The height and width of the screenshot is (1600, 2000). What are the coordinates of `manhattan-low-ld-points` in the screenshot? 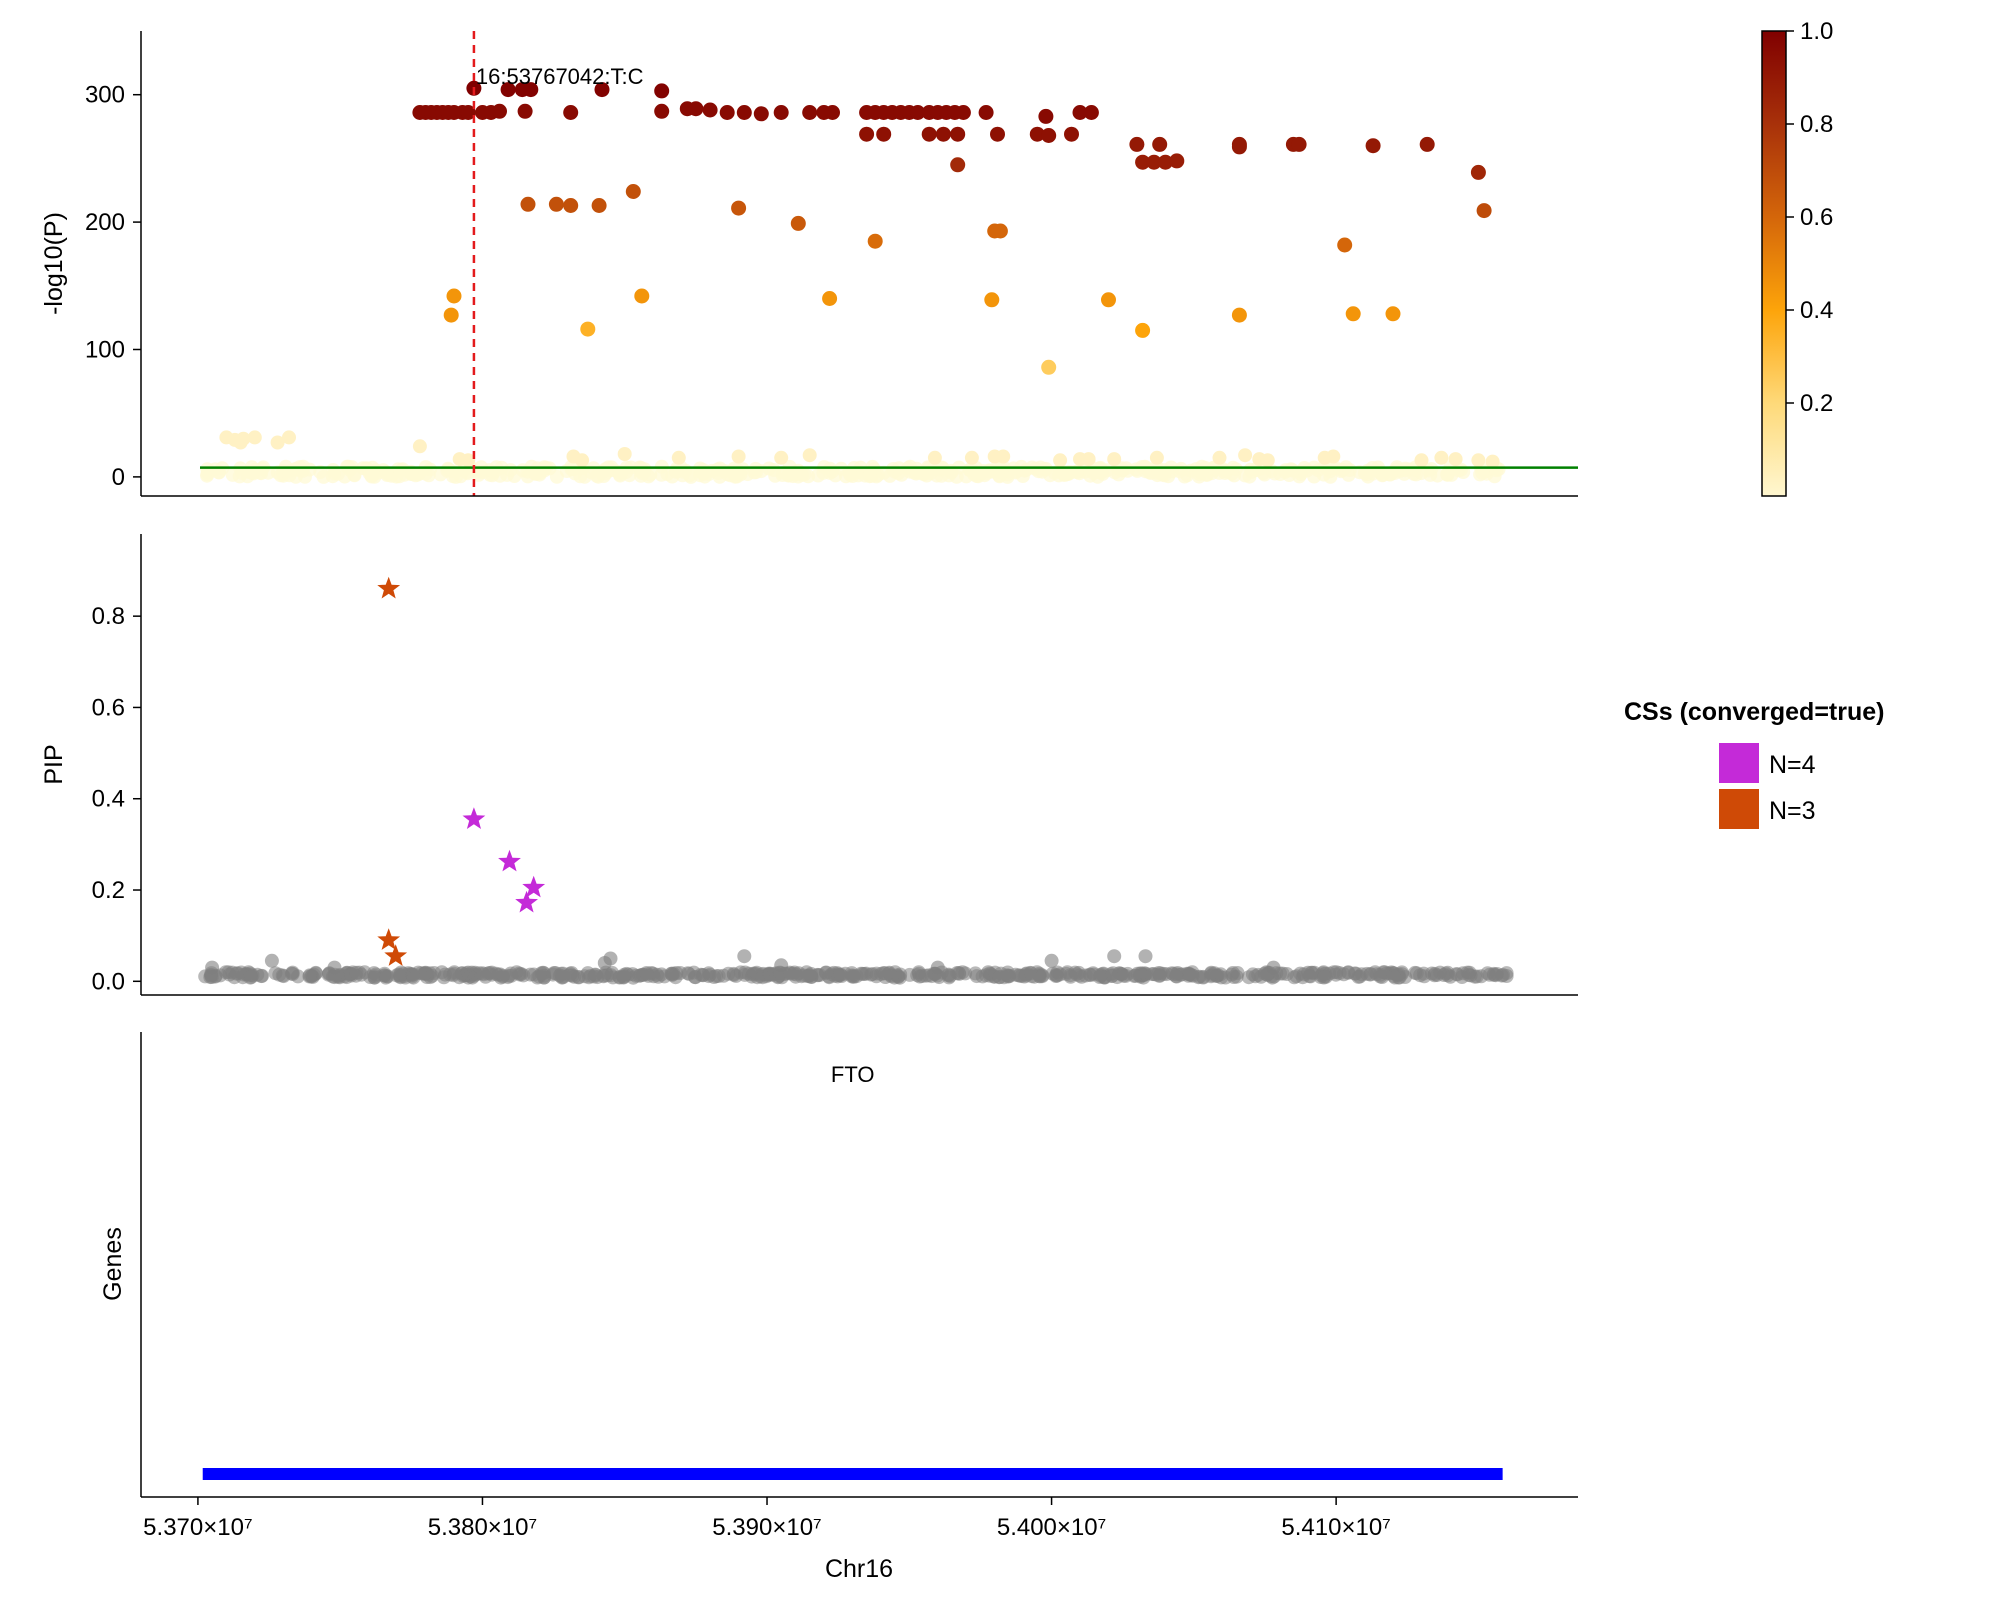 It's located at (853, 457).